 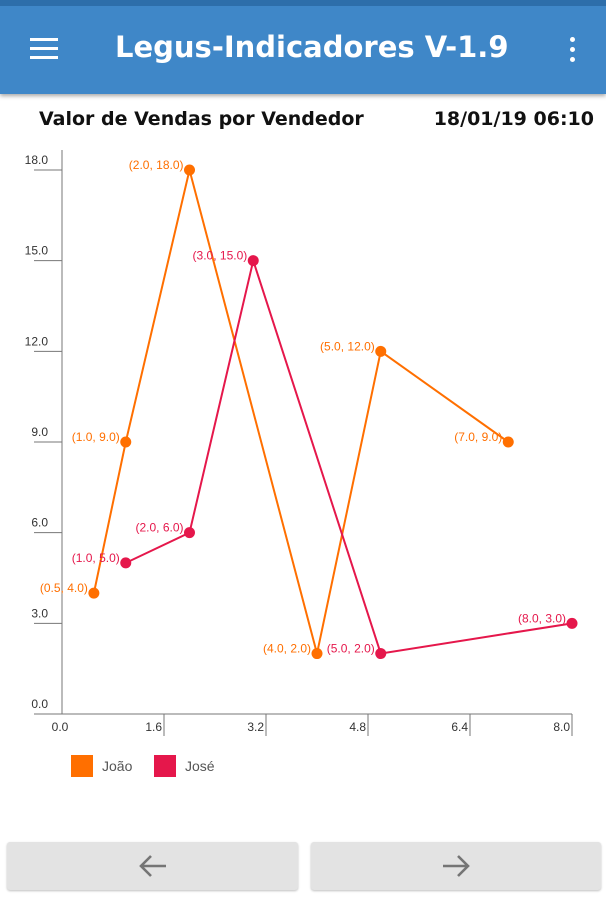 I want to click on y-tick-label: 9.0, so click(x=39, y=432).